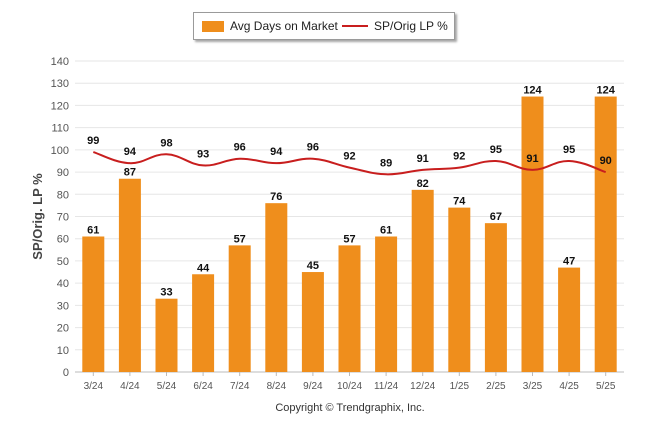 The width and height of the screenshot is (646, 434). I want to click on bar-value-label: 87, so click(130, 173).